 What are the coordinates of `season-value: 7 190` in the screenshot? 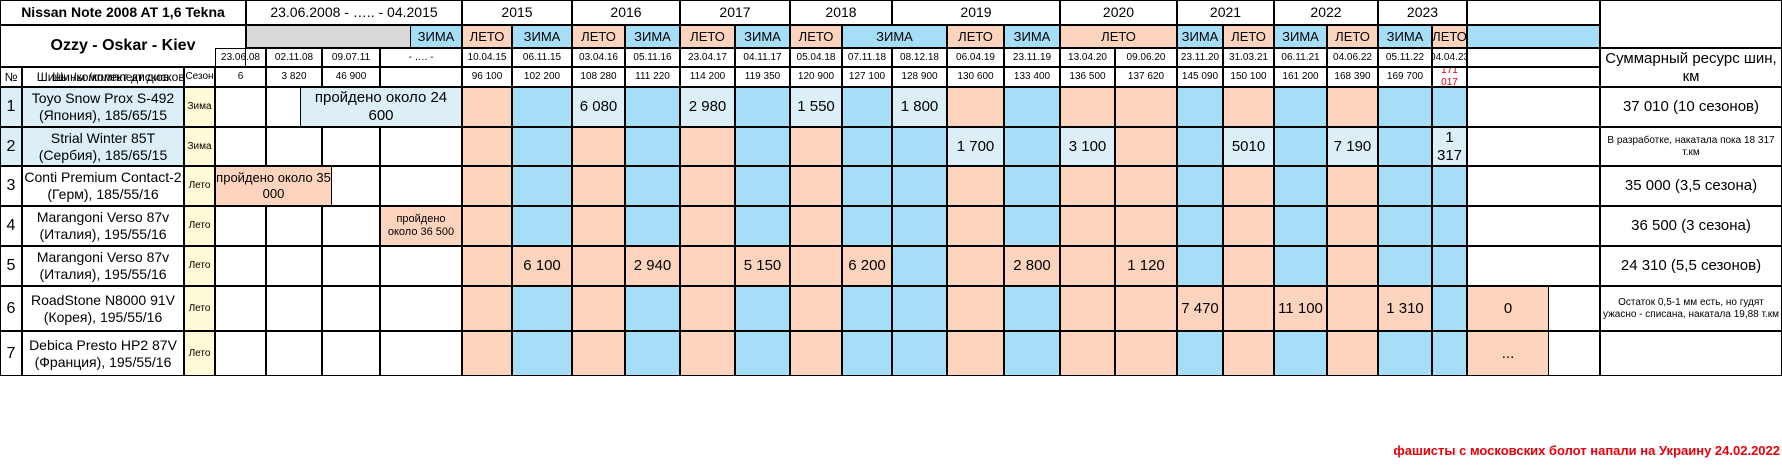 It's located at (1352, 146).